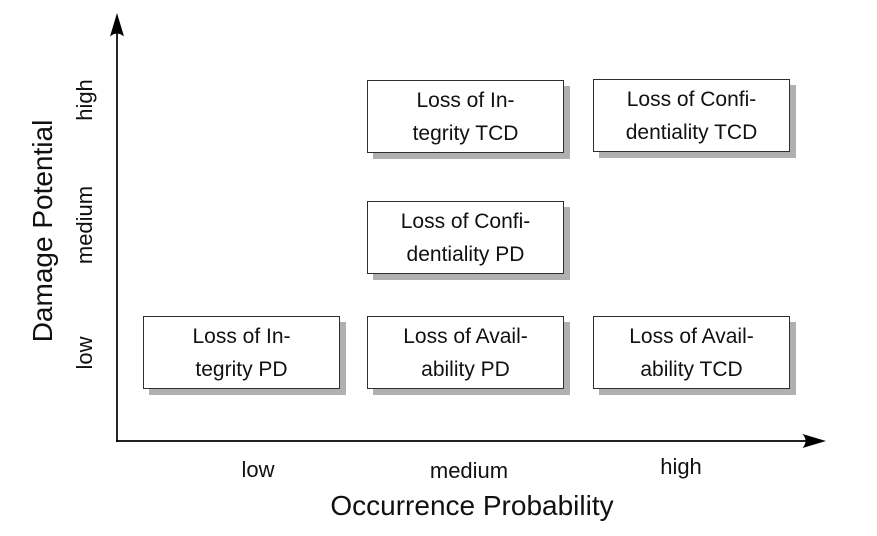 The height and width of the screenshot is (536, 877). I want to click on matrix-box-loss-of-confidentiality-tcd: Loss of Confi- dentiality TCD, so click(691, 115).